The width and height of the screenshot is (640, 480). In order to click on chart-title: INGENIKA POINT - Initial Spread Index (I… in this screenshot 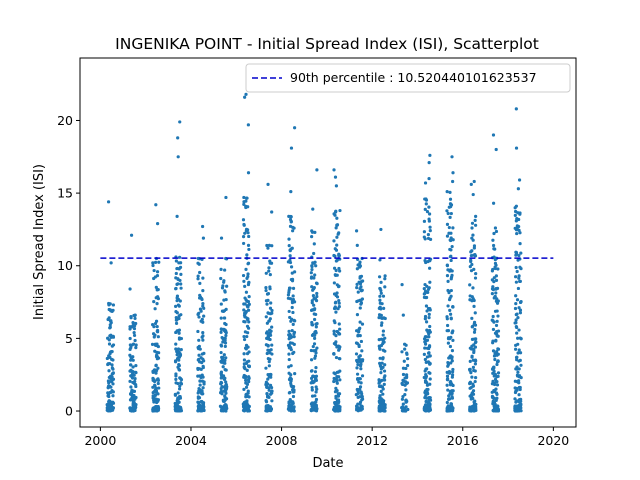, I will do `click(327, 44)`.